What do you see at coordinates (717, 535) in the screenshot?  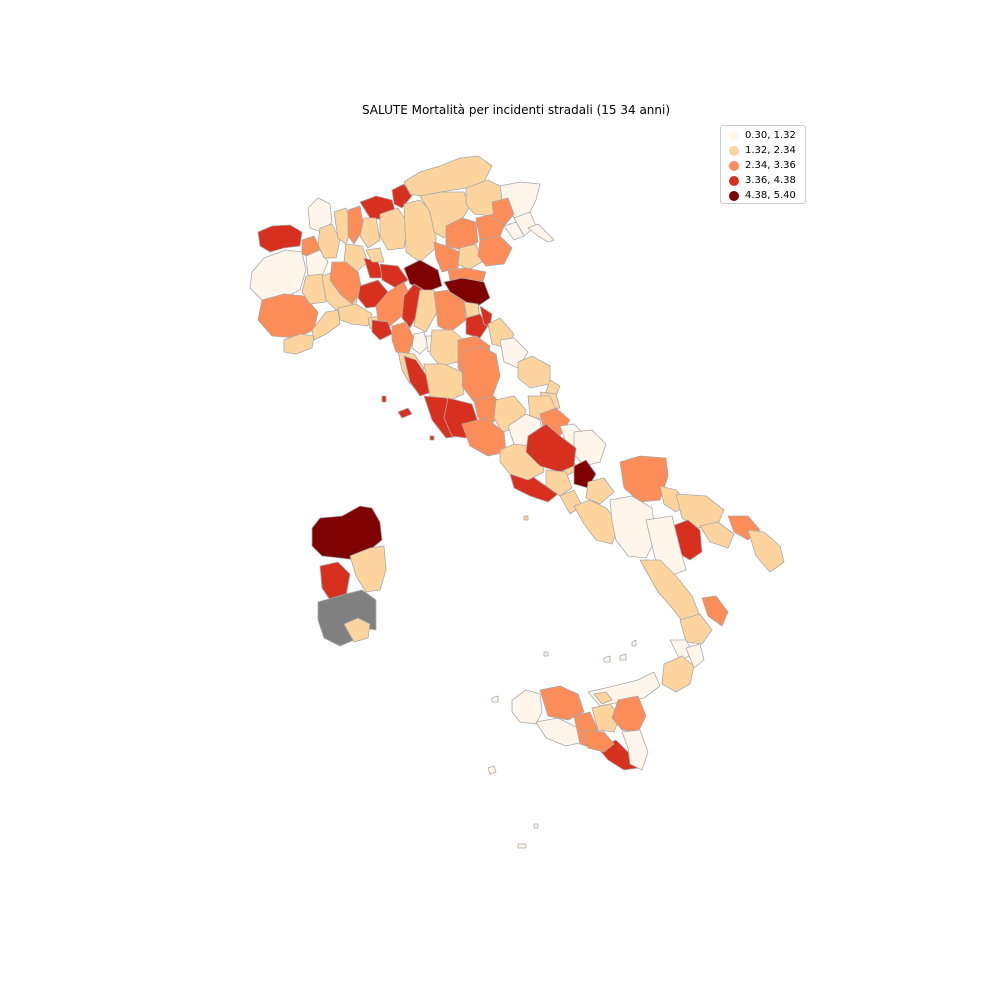 I see `province-taranto` at bounding box center [717, 535].